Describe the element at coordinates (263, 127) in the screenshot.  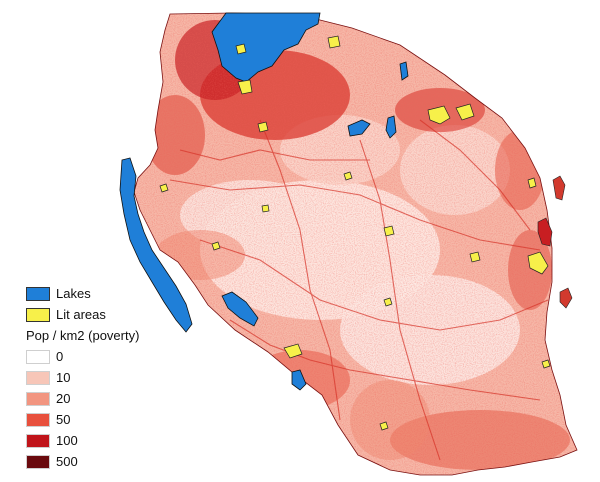
I see `lit-area-shinyanga` at that location.